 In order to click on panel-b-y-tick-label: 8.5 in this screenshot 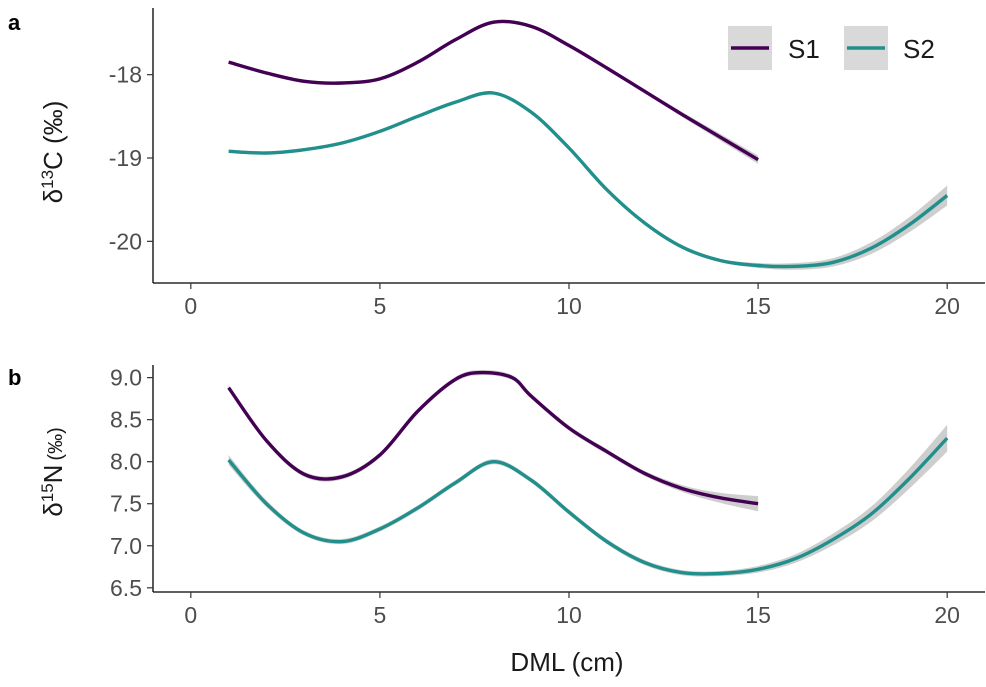, I will do `click(126, 420)`.